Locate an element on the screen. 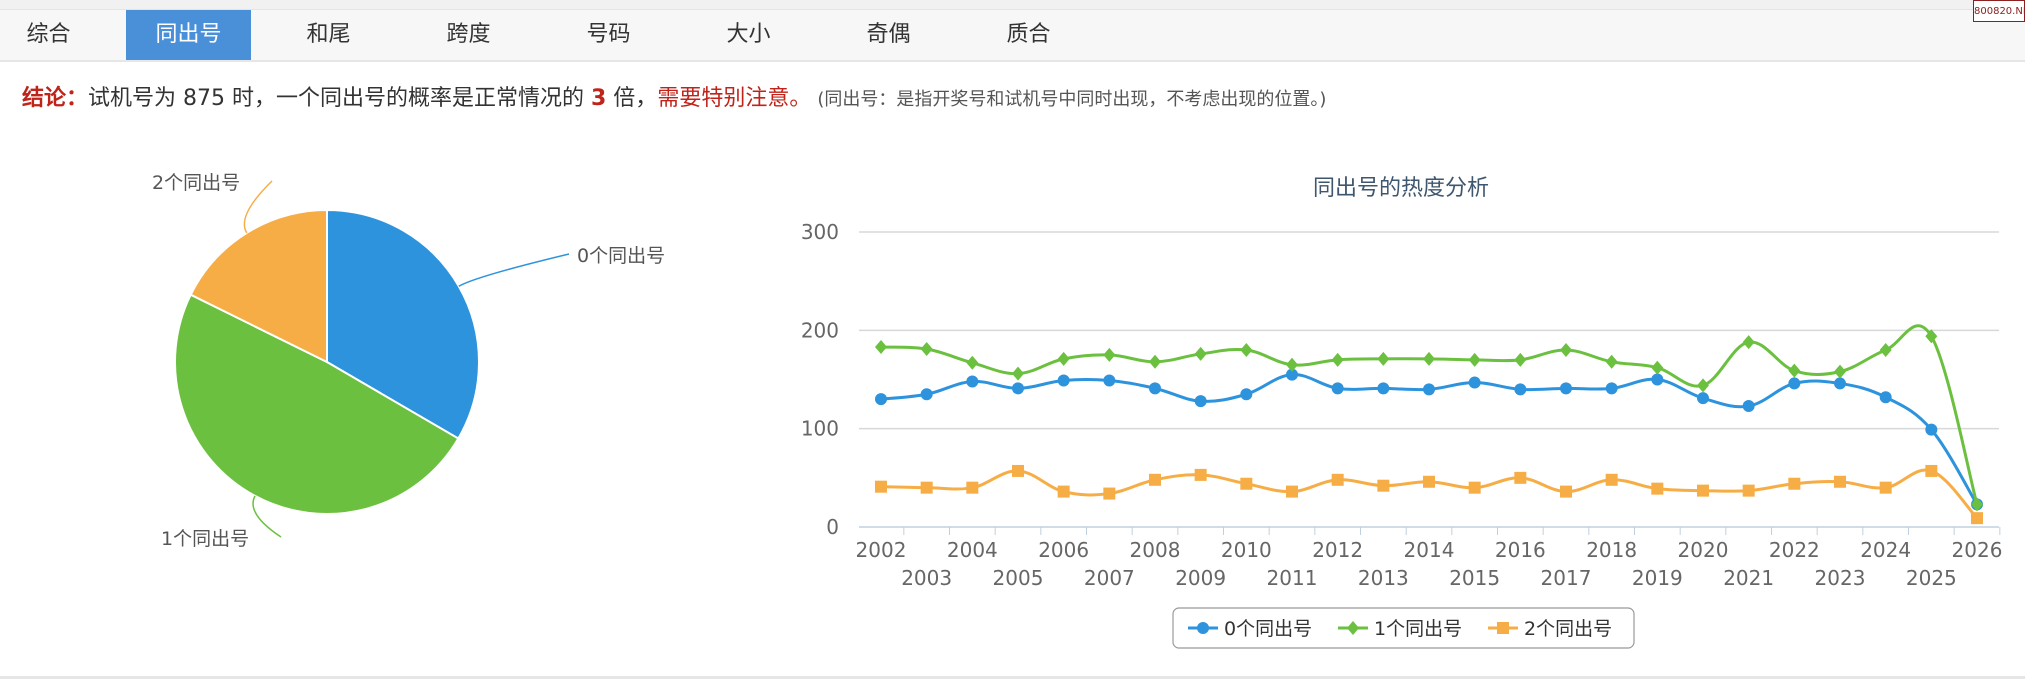 Image resolution: width=2025 pixels, height=679 pixels. x-tick-label-3: 2005 is located at coordinates (1018, 578).